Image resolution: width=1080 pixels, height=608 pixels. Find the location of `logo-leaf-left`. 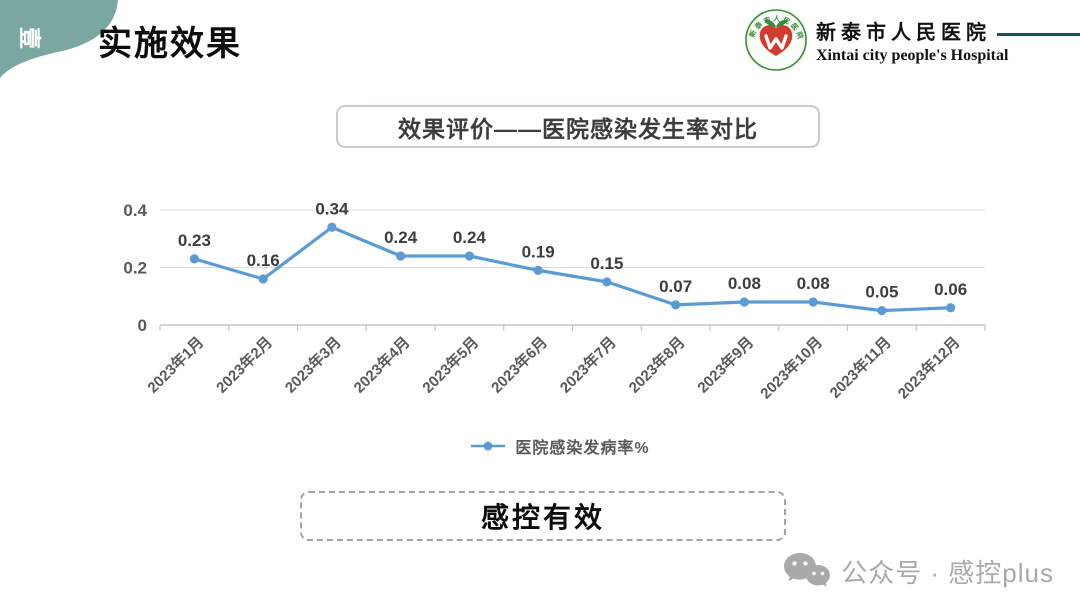

logo-leaf-left is located at coordinates (770, 23).